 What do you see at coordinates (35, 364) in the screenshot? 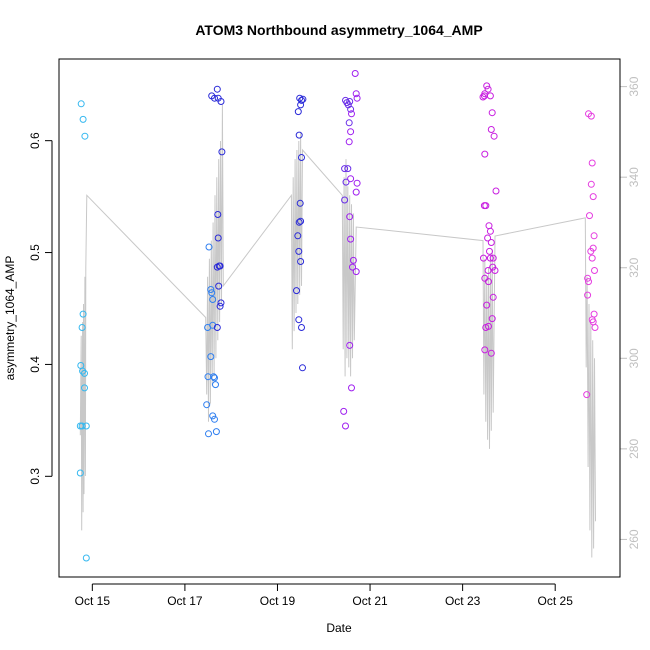
I see `y-tick-label: 0.4` at bounding box center [35, 364].